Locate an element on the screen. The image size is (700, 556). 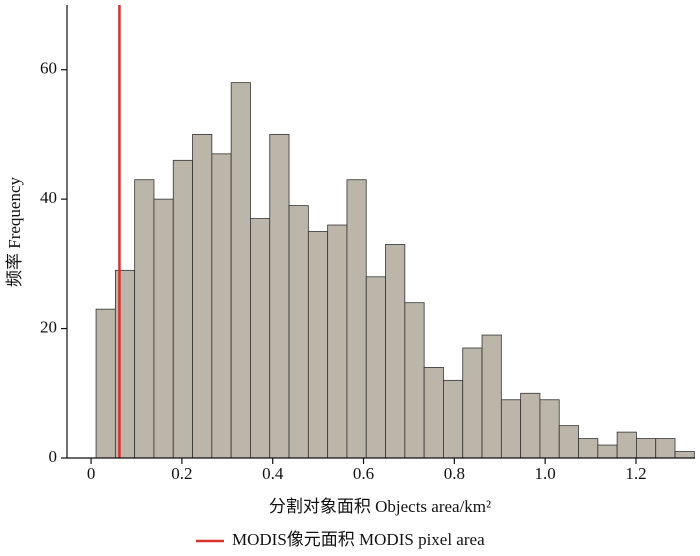
x-tick-label: 1.0 is located at coordinates (545, 473).